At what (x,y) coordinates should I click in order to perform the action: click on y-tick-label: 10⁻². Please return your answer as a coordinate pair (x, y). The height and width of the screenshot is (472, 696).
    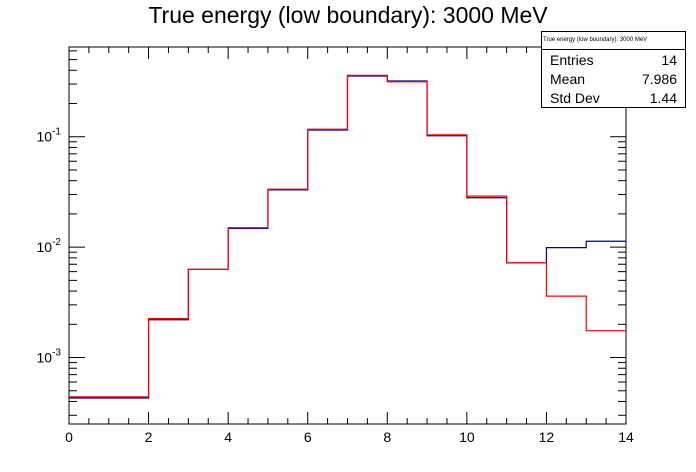
    Looking at the image, I should click on (49, 246).